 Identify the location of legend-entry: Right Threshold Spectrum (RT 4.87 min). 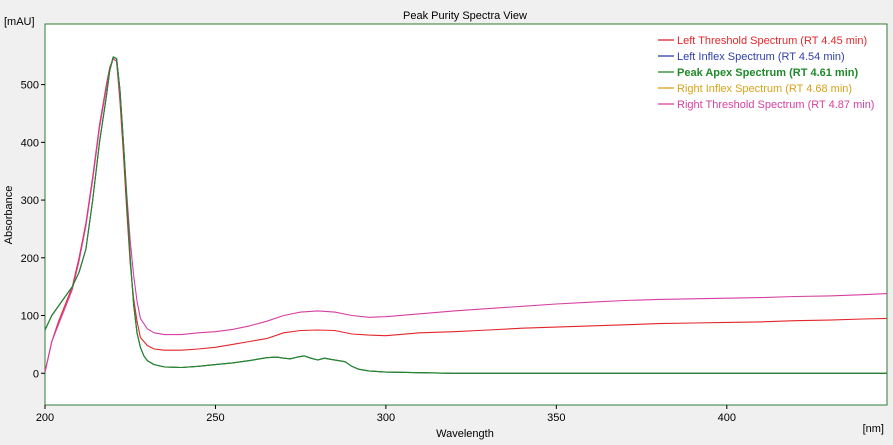
(775, 105).